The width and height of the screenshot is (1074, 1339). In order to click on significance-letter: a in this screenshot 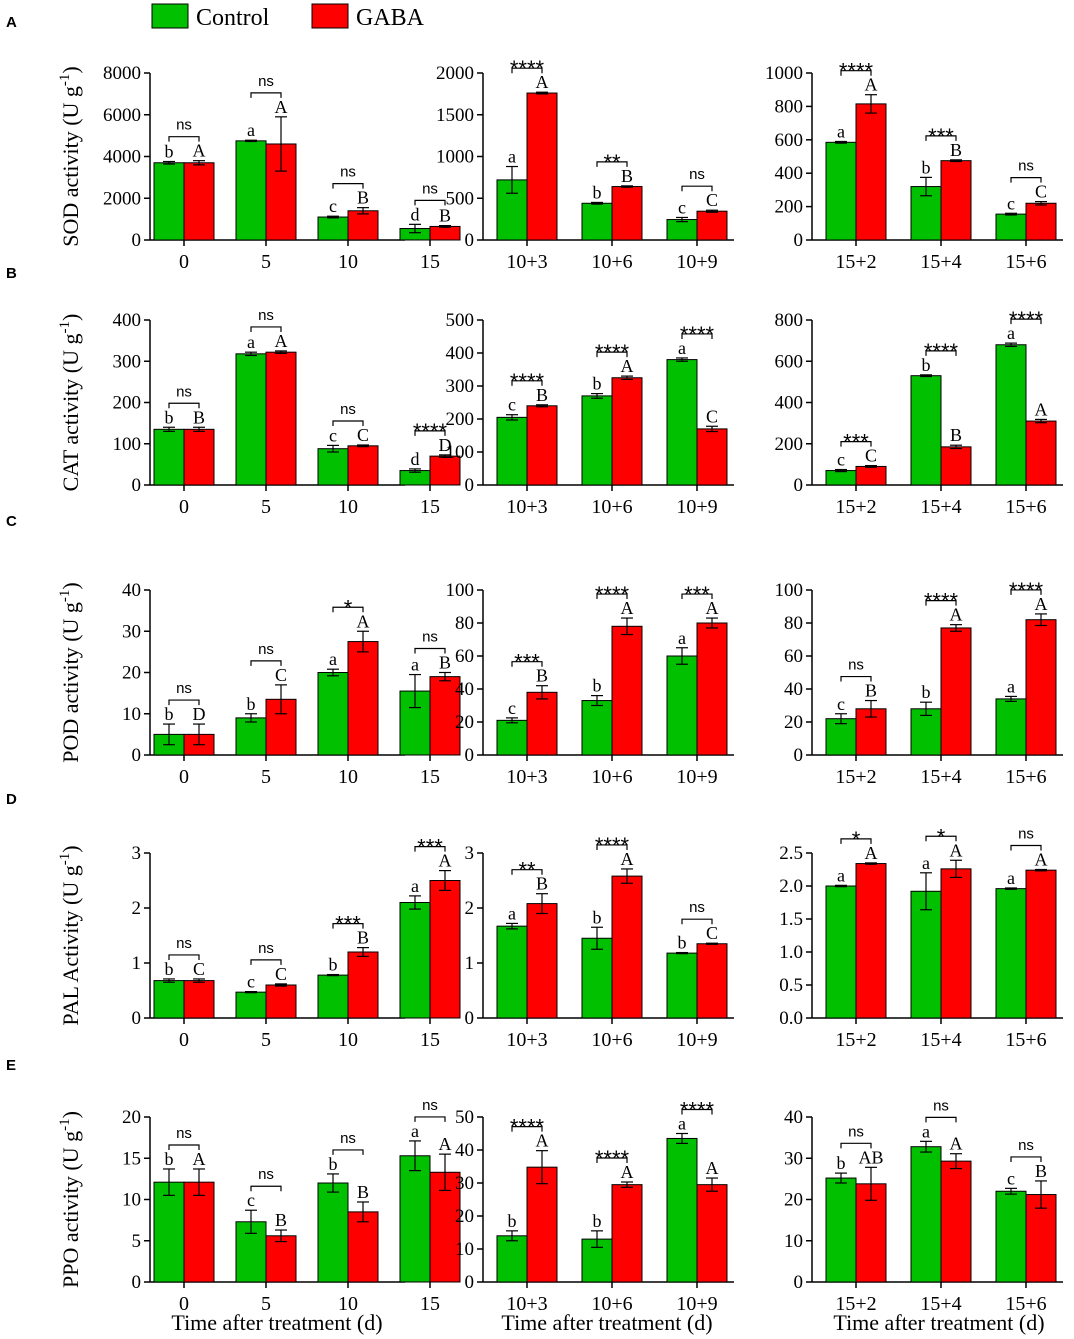, I will do `click(682, 1124)`.